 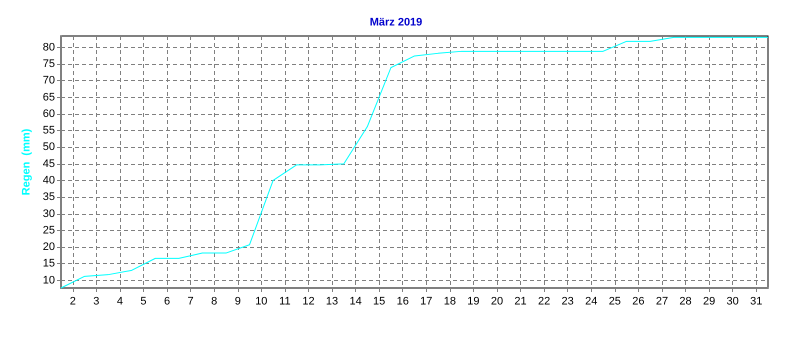 I want to click on x-tick-label: 3, so click(x=96, y=302).